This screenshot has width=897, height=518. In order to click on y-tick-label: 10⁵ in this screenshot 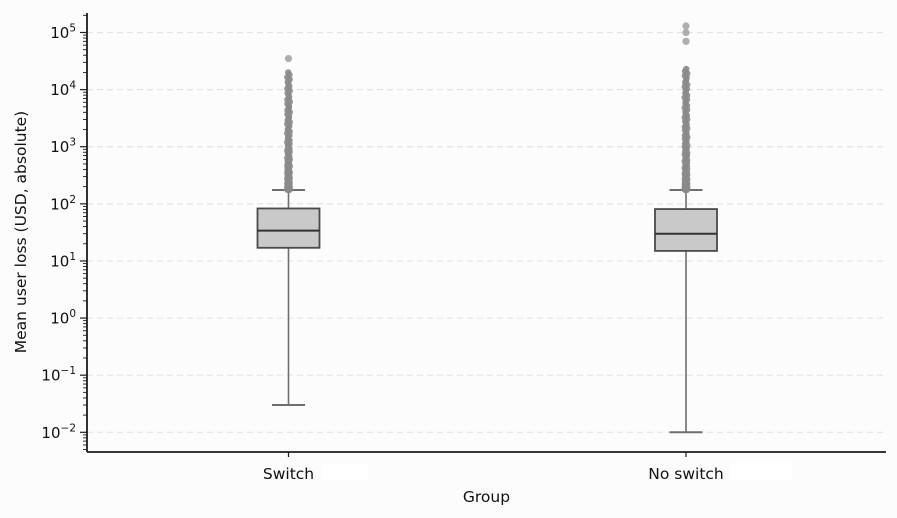, I will do `click(63, 33)`.